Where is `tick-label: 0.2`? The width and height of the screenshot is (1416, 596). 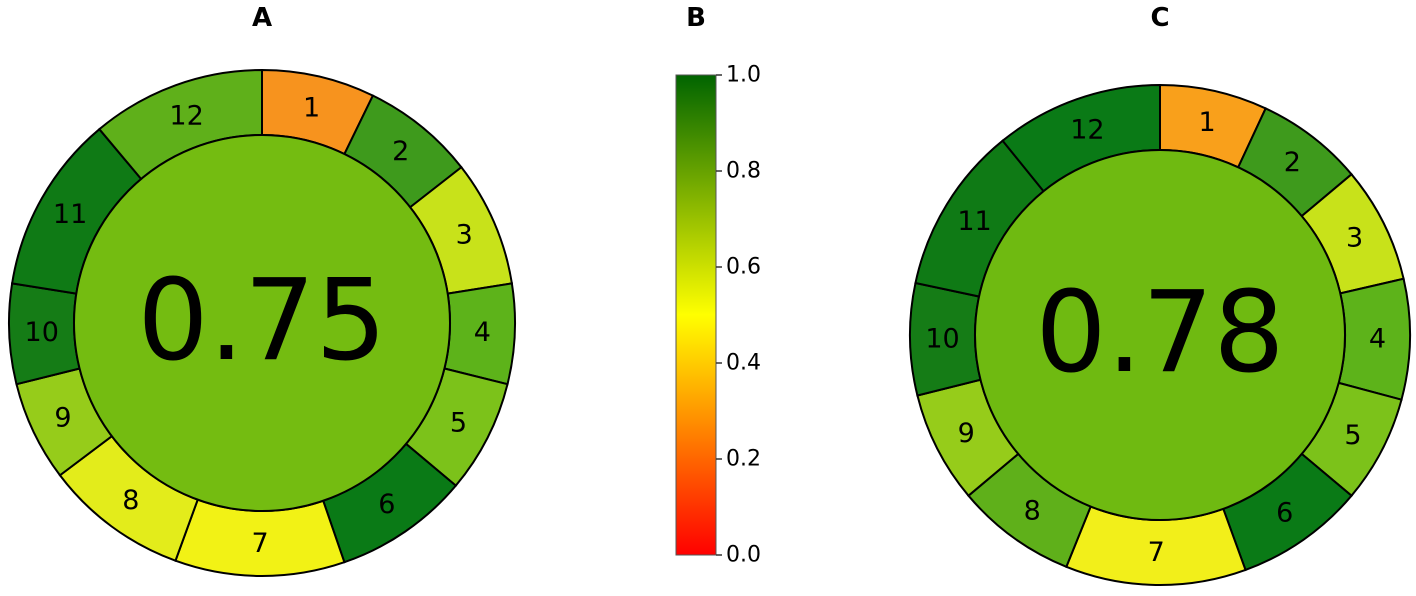 tick-label: 0.2 is located at coordinates (743, 459).